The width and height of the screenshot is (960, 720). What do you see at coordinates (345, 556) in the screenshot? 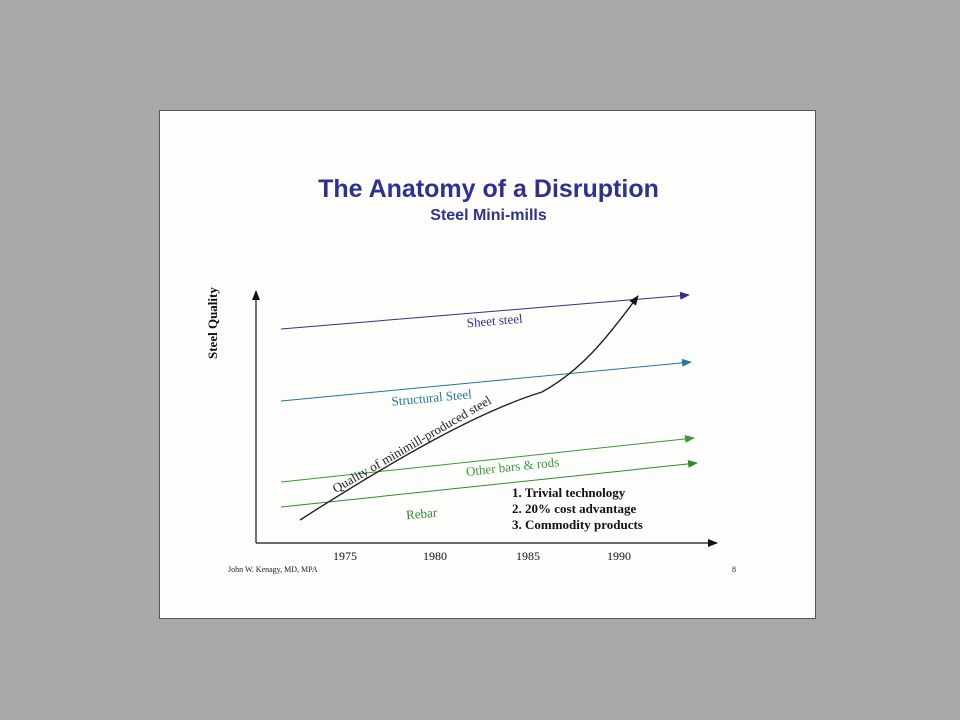
I see `x-tick-1975: 1975` at bounding box center [345, 556].